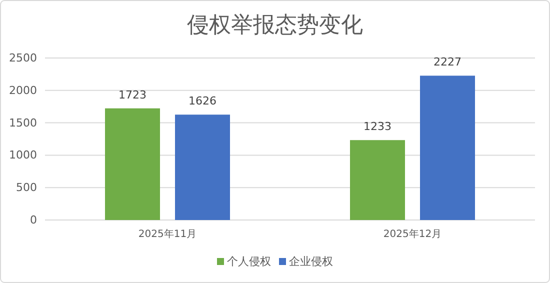 This screenshot has height=283, width=550. What do you see at coordinates (23, 155) in the screenshot?
I see `y-tick-label: 1000` at bounding box center [23, 155].